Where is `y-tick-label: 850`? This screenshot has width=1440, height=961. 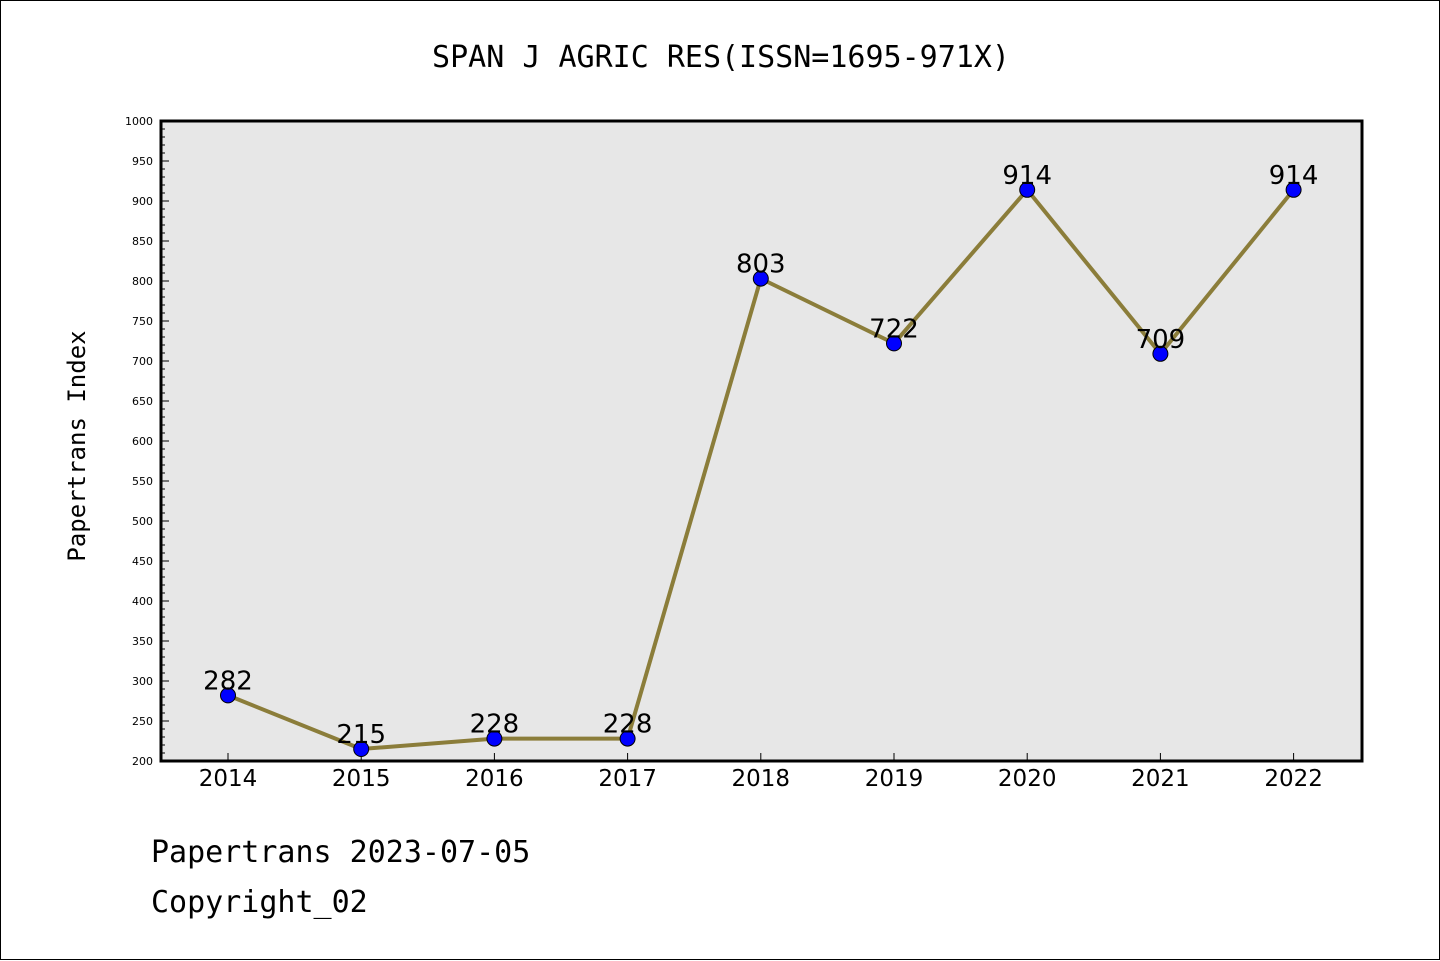
y-tick-label: 850 is located at coordinates (142, 241).